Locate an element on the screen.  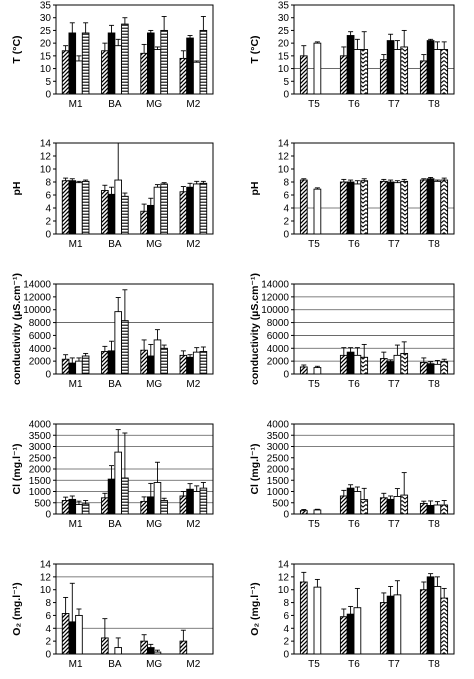
y-tick-label: 14000 is located at coordinates (275, 285).